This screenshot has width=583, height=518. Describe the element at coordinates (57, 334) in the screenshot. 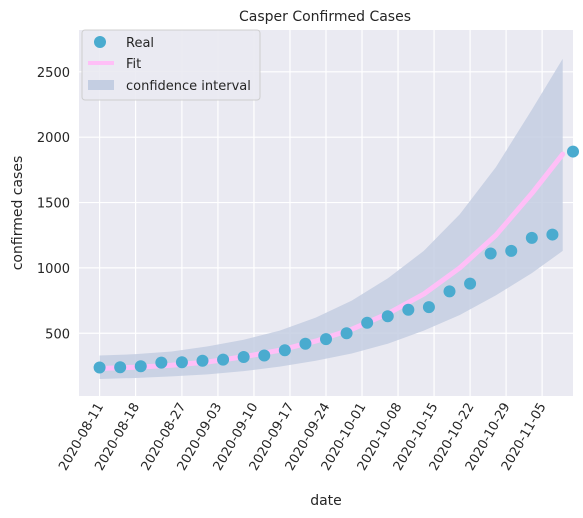

I see `y-tick-label: 500` at that location.